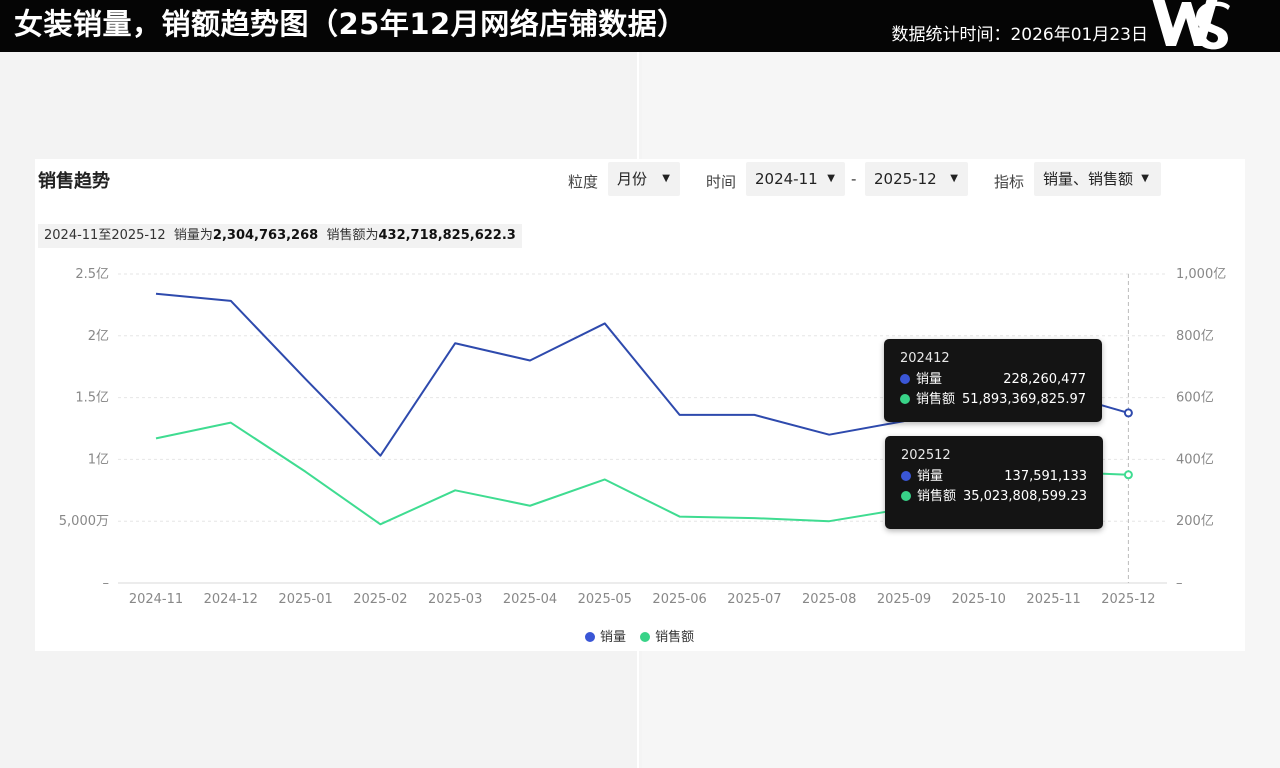  What do you see at coordinates (583, 182) in the screenshot?
I see `granularity-label: 粒度` at bounding box center [583, 182].